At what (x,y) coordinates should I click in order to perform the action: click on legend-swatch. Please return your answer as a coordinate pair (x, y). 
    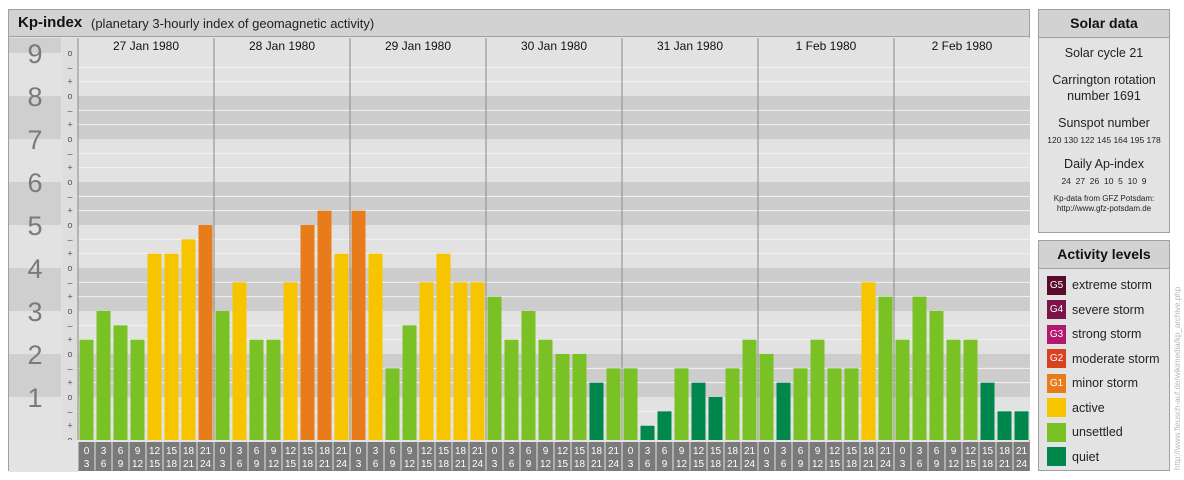
    Looking at the image, I should click on (1056, 432).